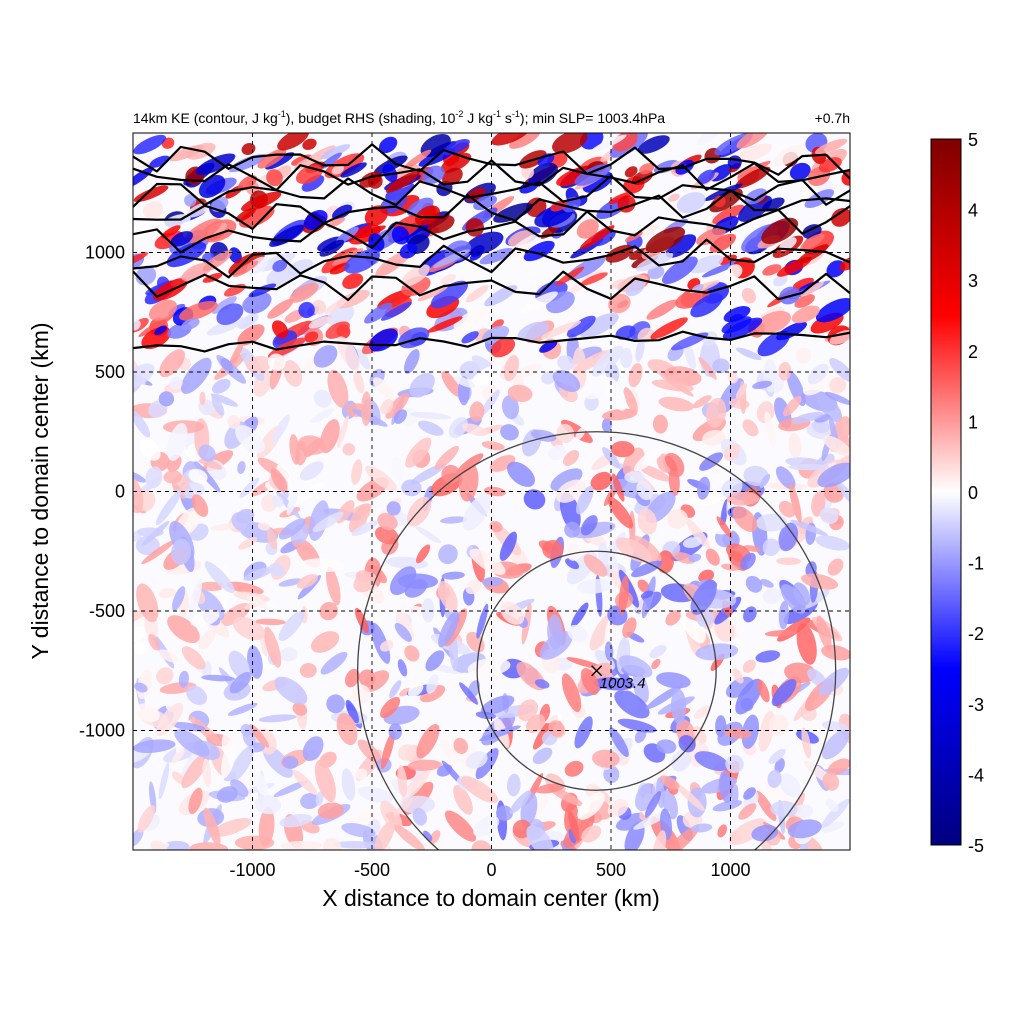  Describe the element at coordinates (110, 372) in the screenshot. I see `y-tick-label: 500` at that location.